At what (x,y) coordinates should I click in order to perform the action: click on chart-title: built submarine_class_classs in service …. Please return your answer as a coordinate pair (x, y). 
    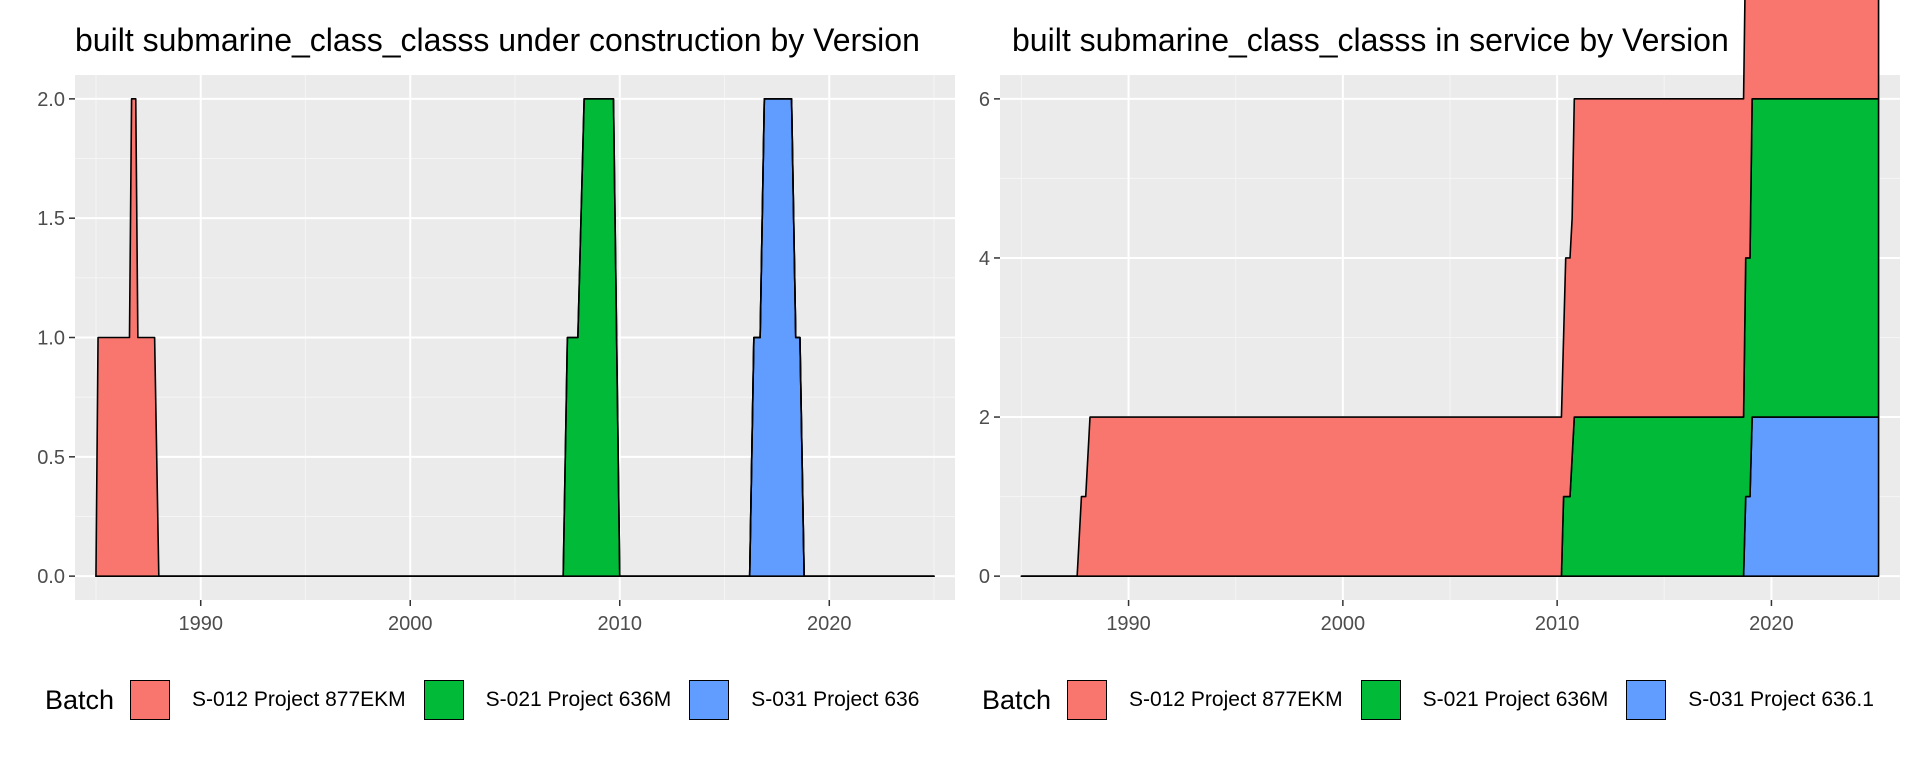
    Looking at the image, I should click on (1370, 40).